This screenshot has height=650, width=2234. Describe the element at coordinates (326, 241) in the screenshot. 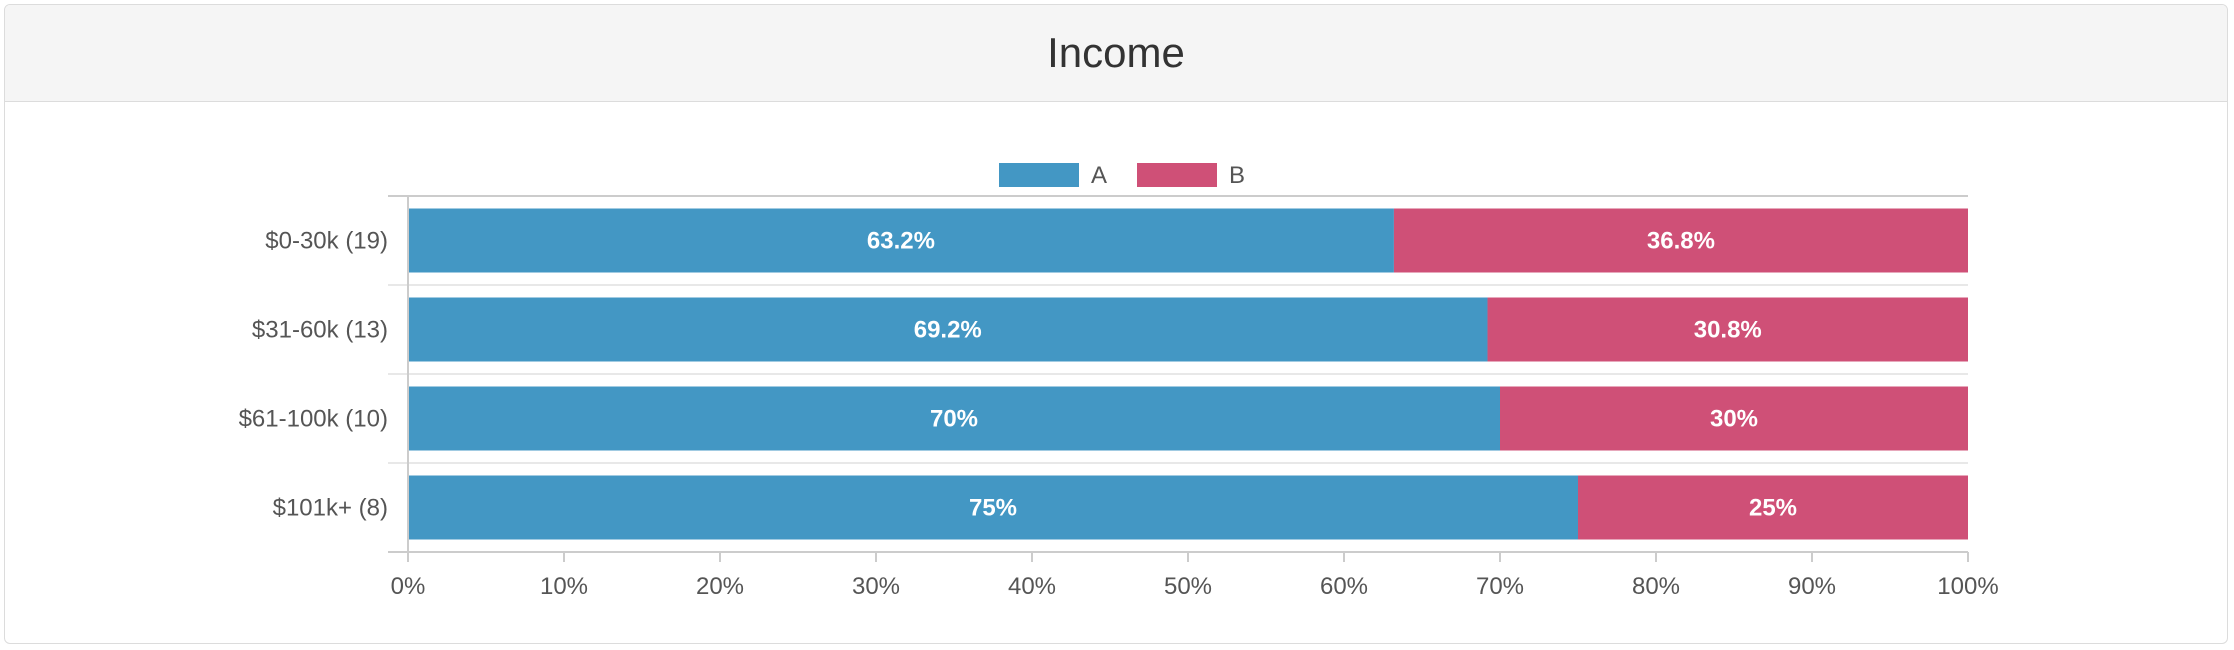

I see `category-label: $0-30k (19)` at that location.